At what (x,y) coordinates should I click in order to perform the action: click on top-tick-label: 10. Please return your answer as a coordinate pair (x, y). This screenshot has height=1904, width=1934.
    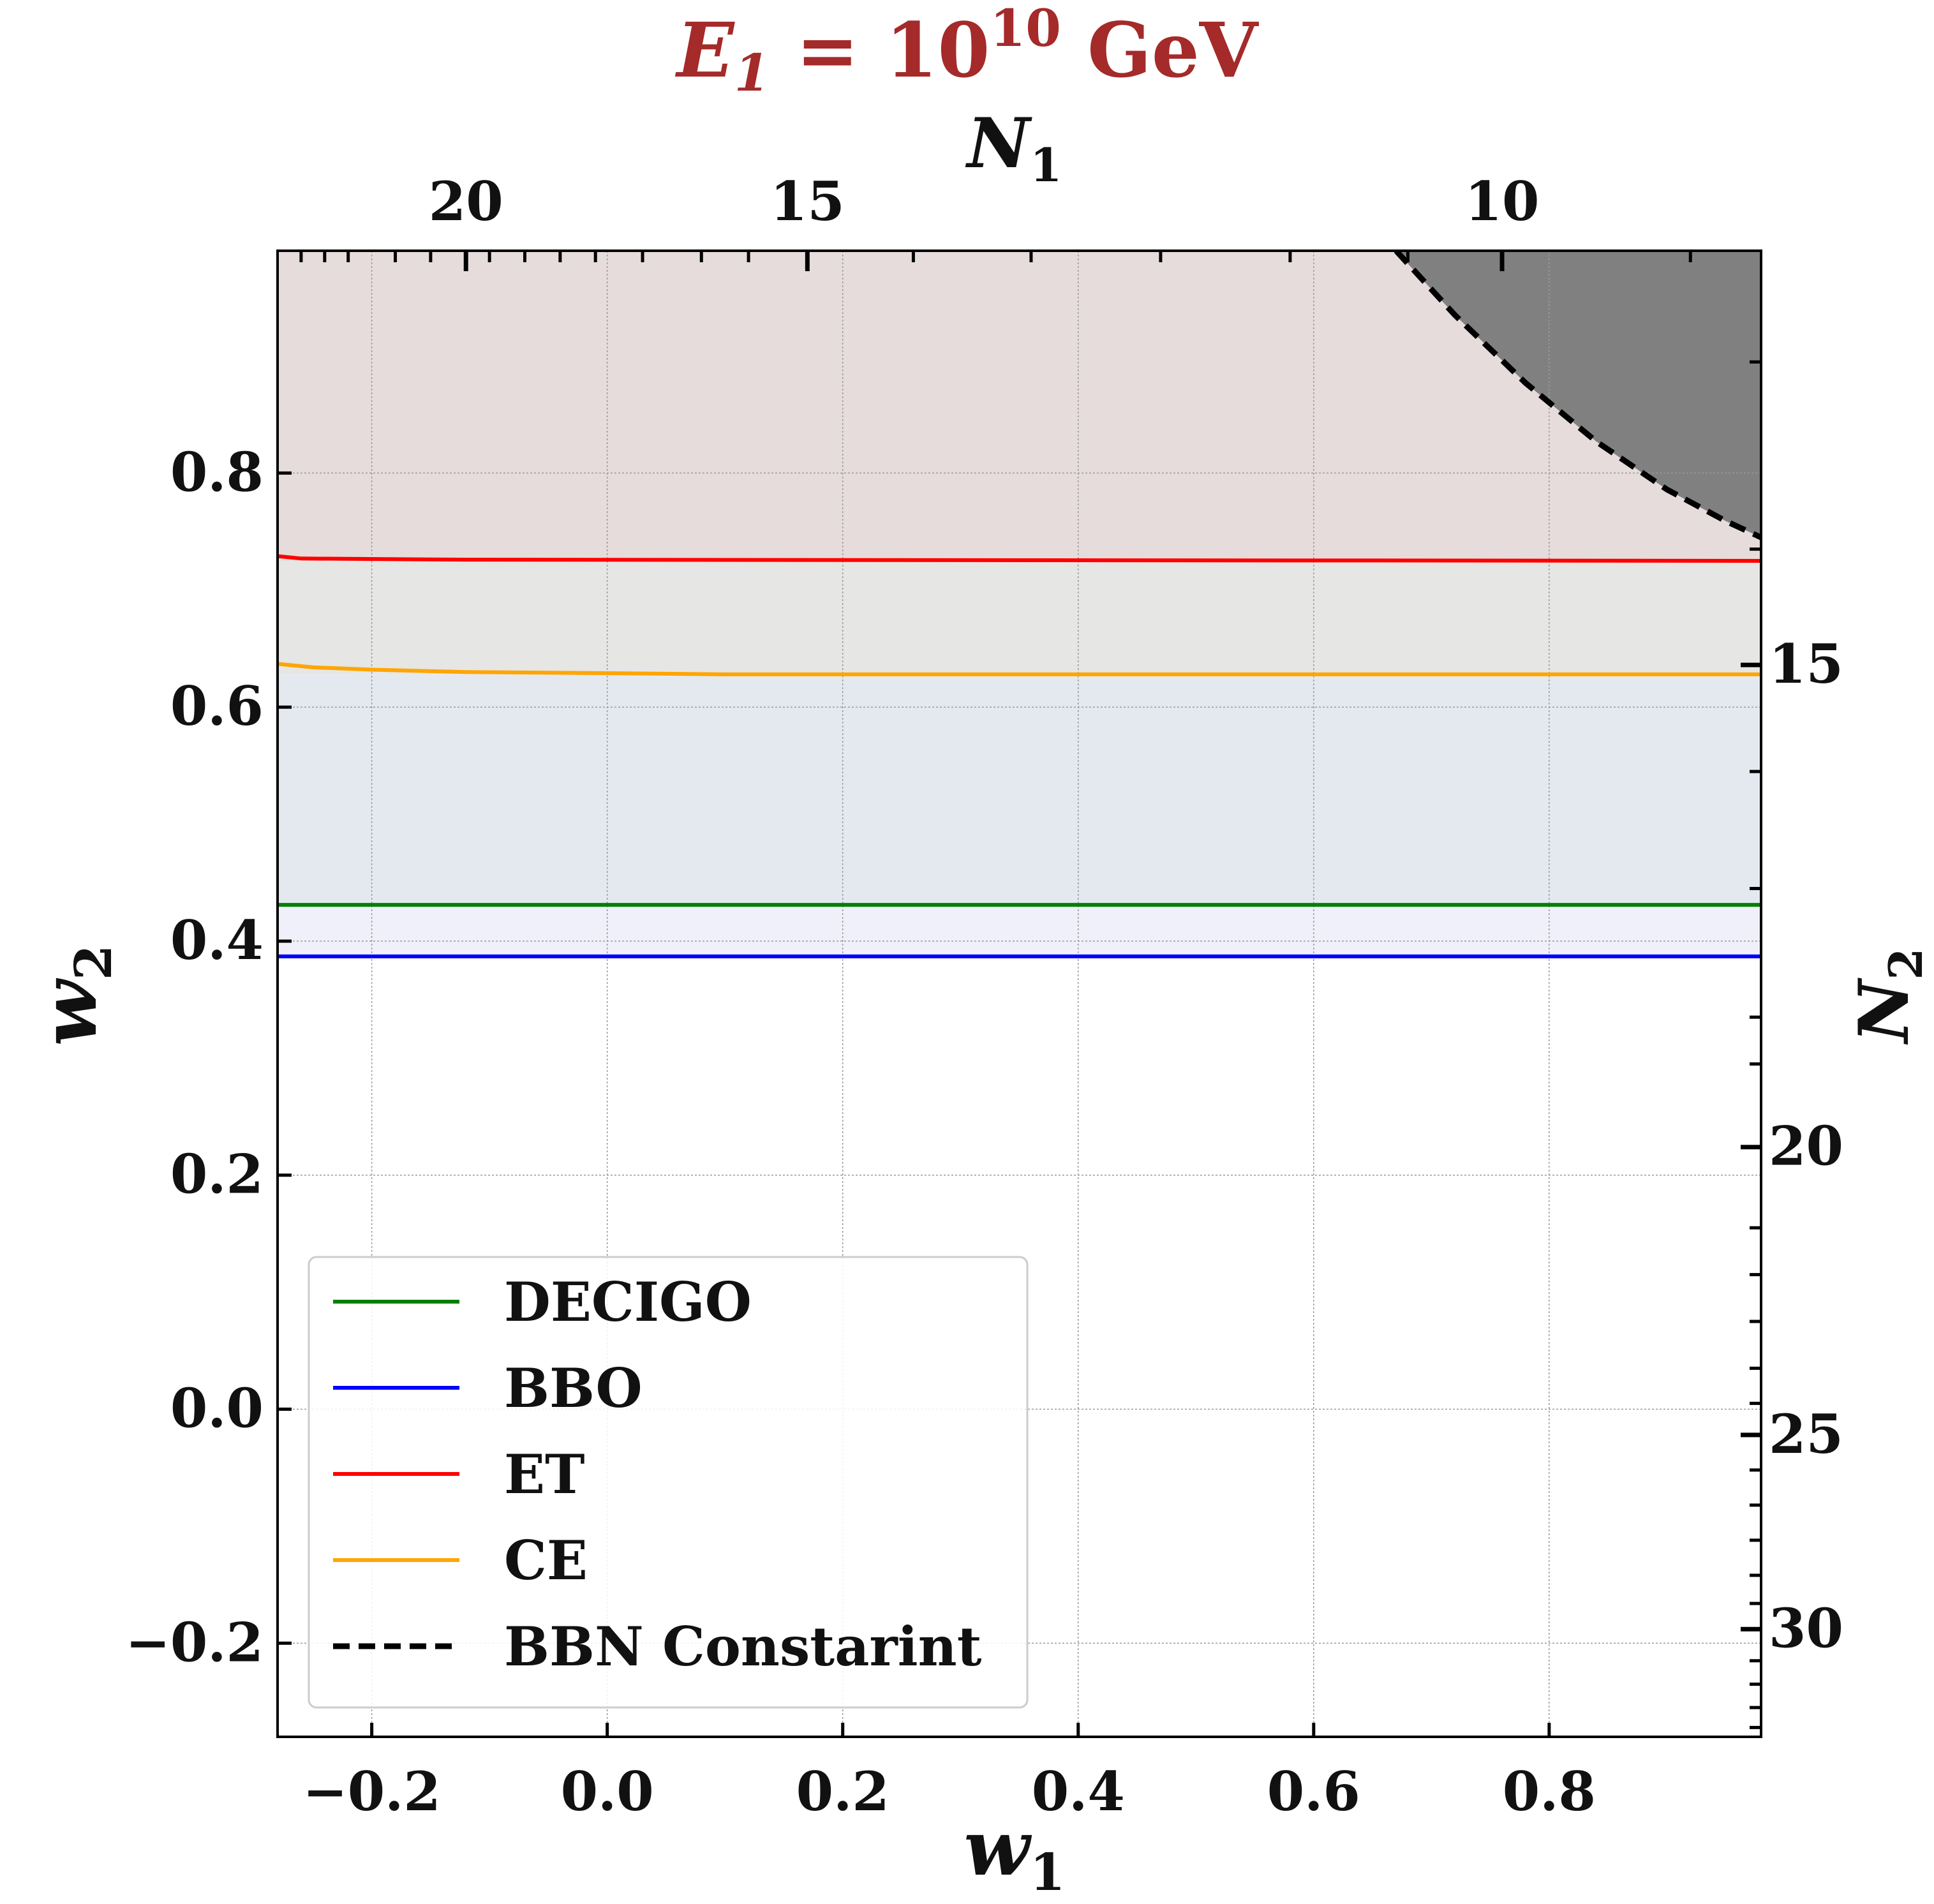
    Looking at the image, I should click on (1502, 201).